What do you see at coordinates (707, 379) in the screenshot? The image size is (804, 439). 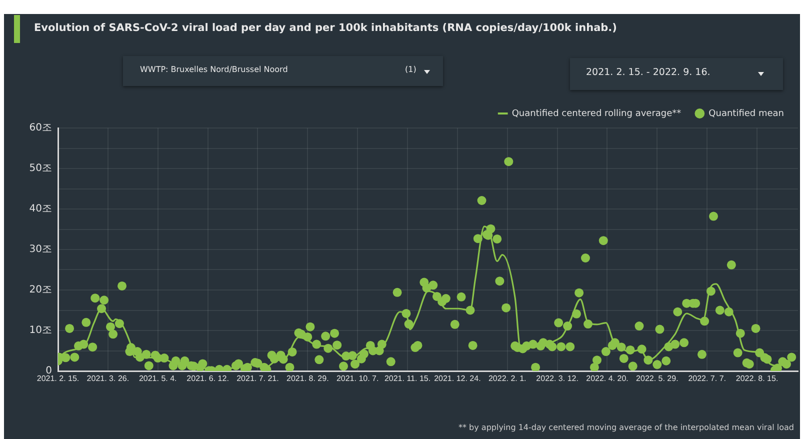 I see `x-tick-label: 2022. 7. 7.` at bounding box center [707, 379].